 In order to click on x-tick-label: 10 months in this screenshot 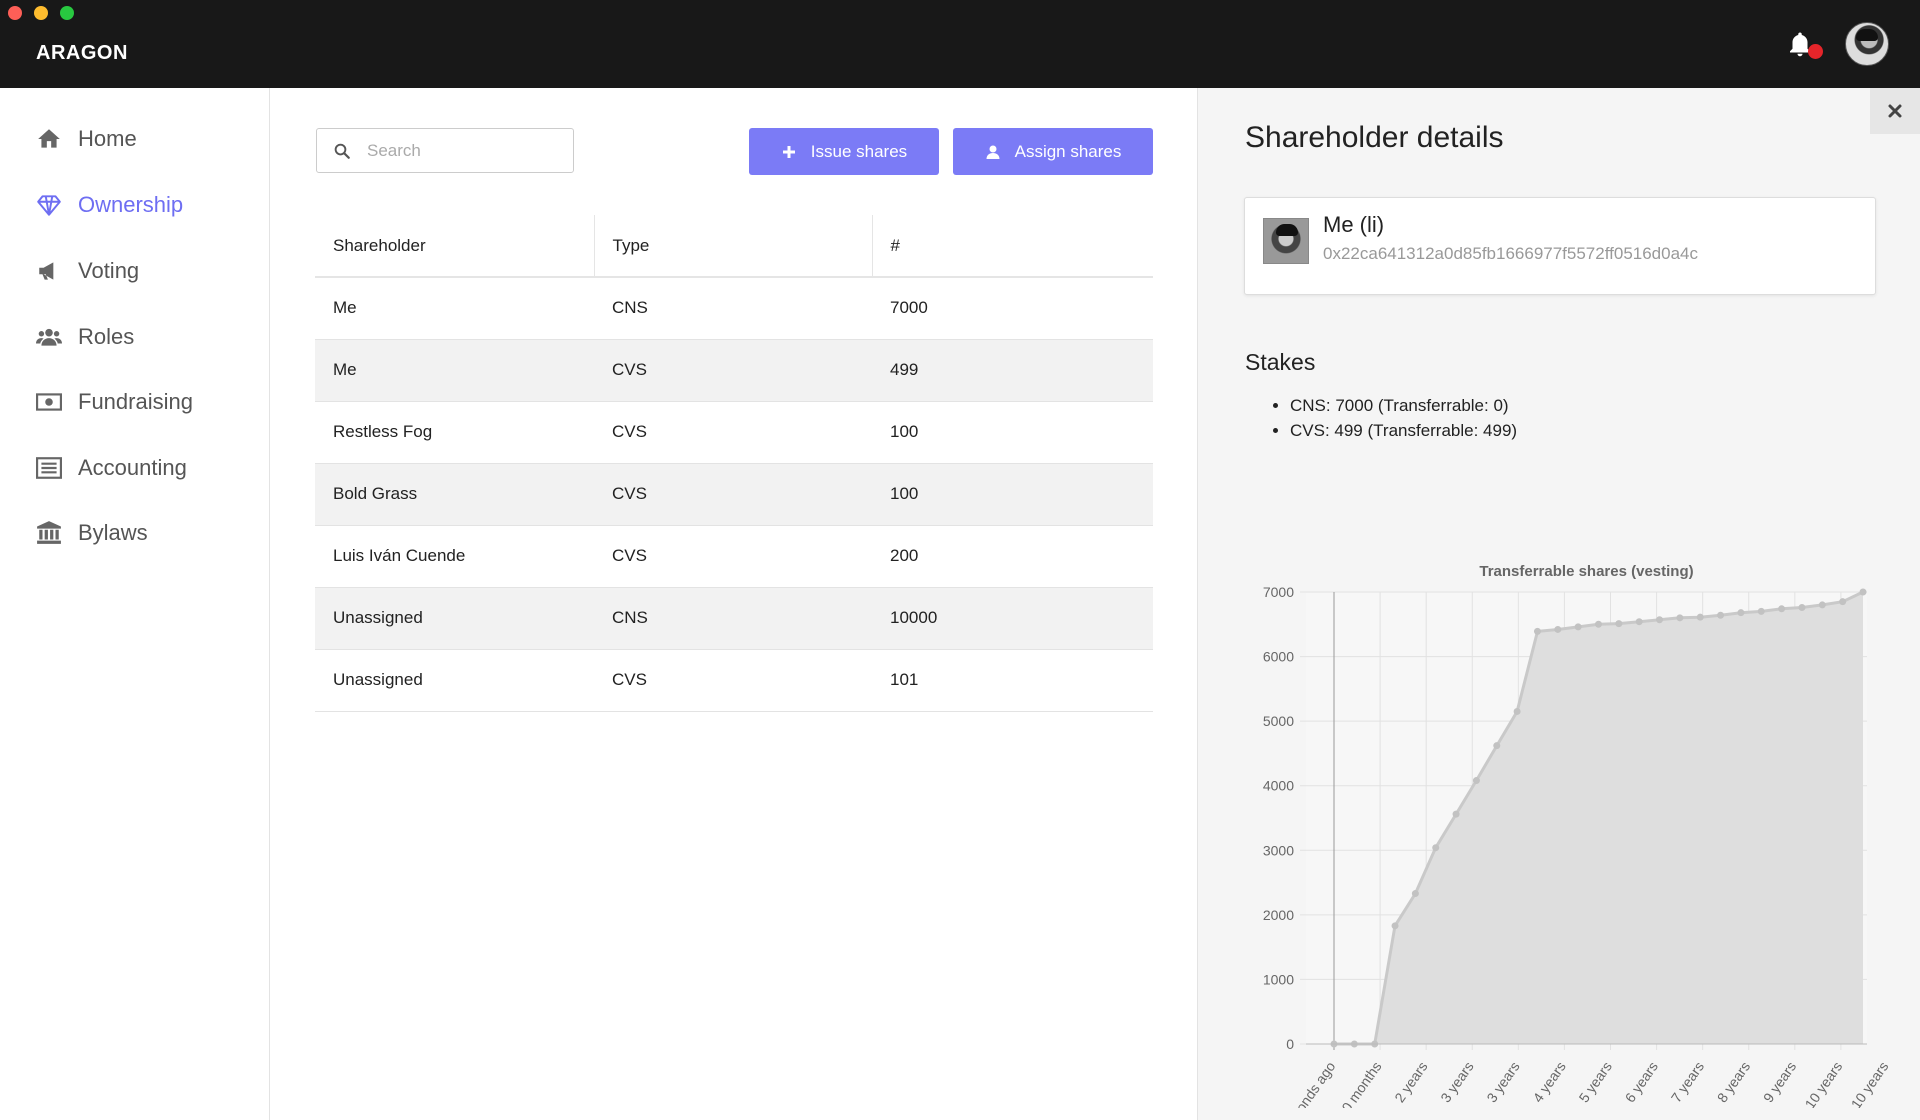, I will do `click(1359, 1083)`.